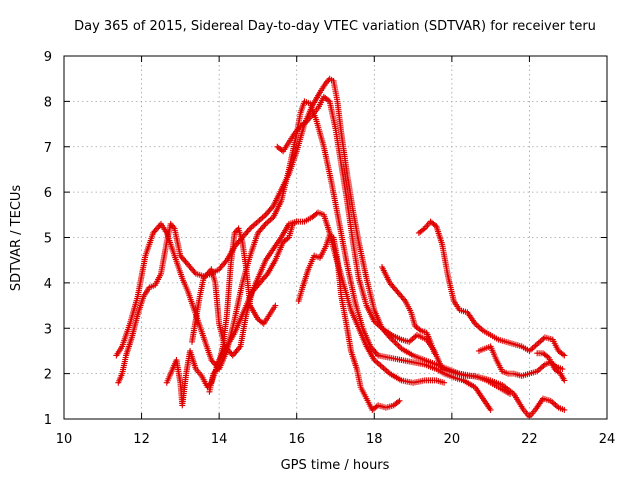  Describe the element at coordinates (64, 439) in the screenshot. I see `x-tick-label: 10` at that location.